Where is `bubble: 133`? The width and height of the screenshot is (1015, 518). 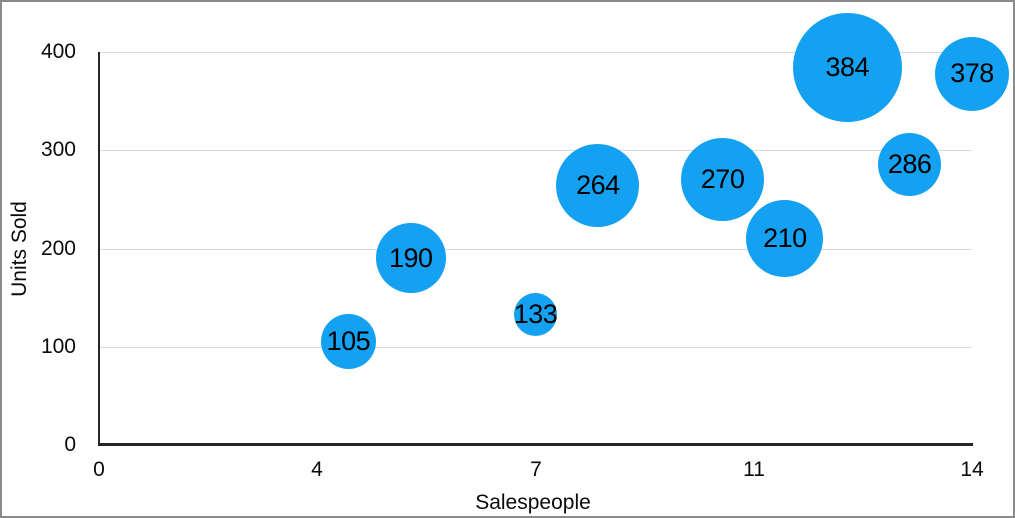 bubble: 133 is located at coordinates (535, 314).